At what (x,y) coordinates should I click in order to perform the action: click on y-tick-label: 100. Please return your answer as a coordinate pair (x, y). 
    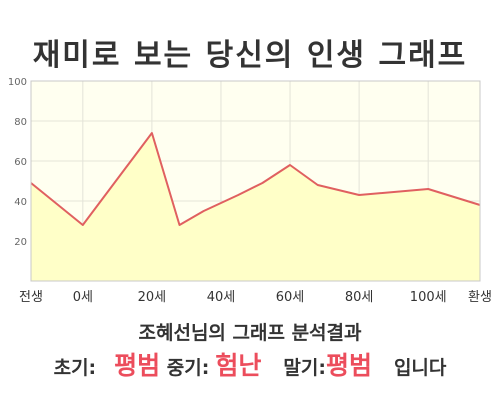
    Looking at the image, I should click on (17, 82).